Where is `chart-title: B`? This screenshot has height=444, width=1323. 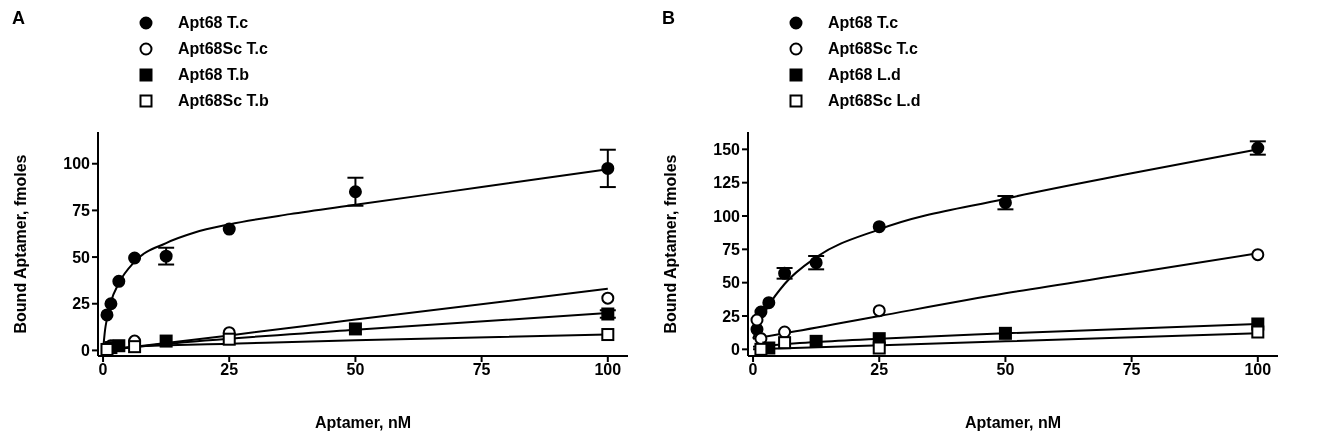
chart-title: B is located at coordinates (668, 18).